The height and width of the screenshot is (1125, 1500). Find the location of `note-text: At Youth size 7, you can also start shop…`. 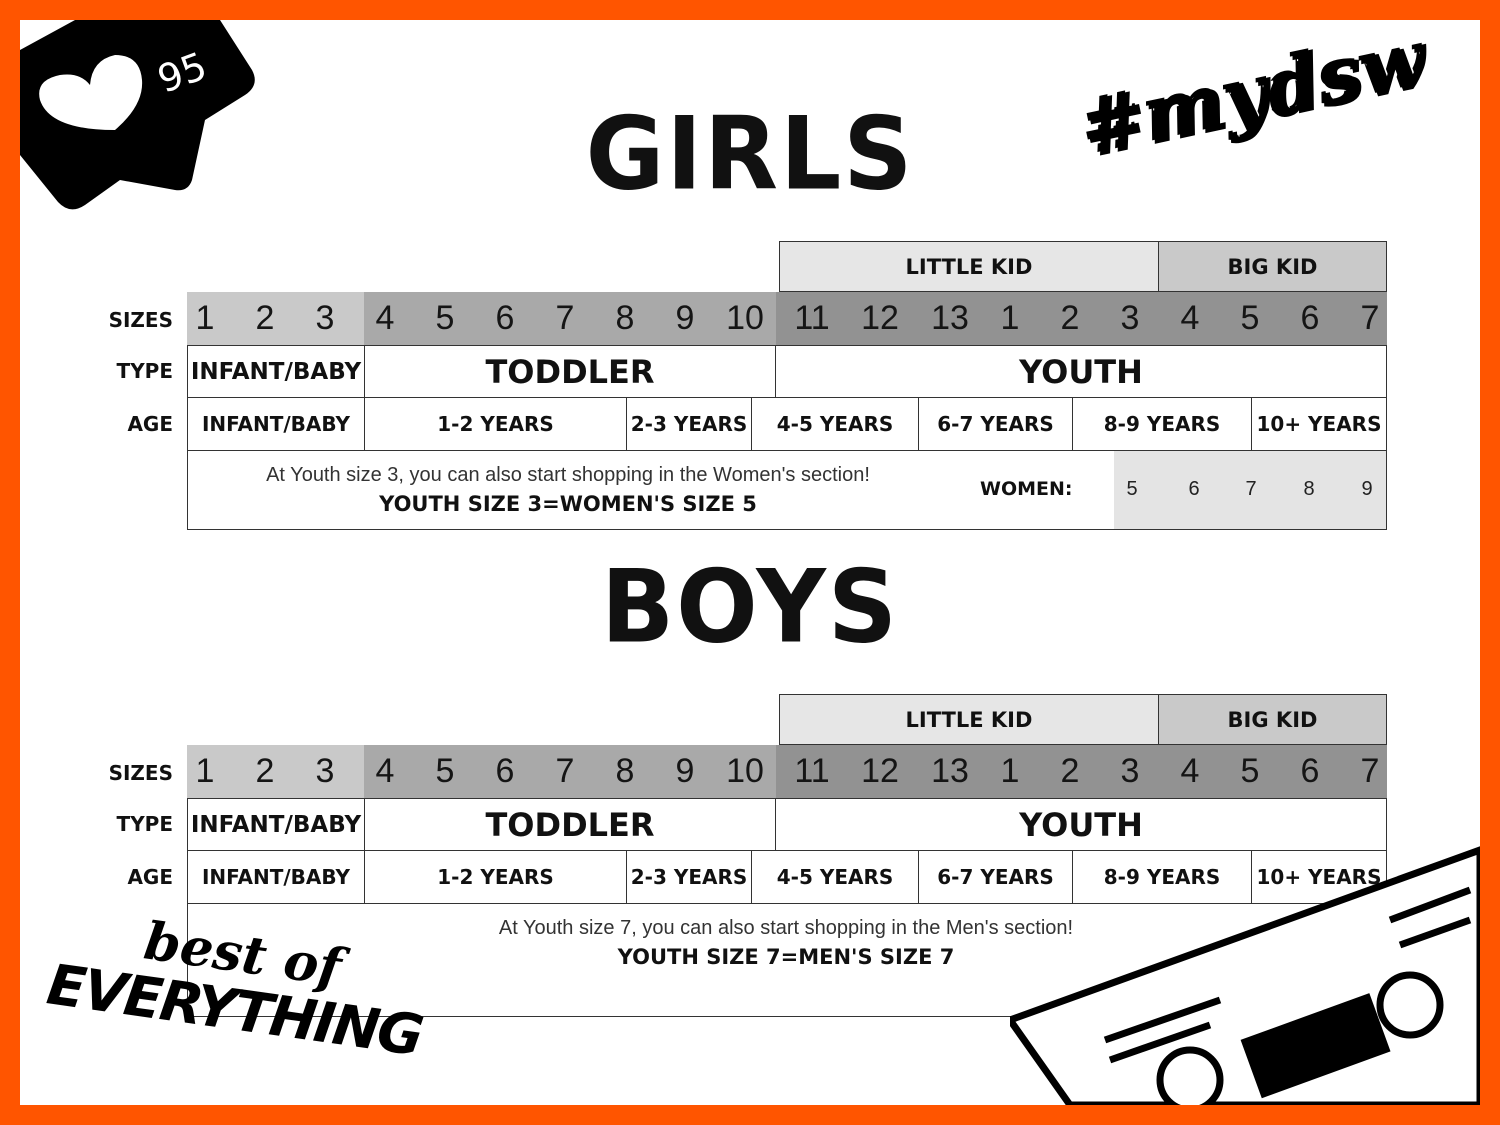

note-text: At Youth size 7, you can also start shop… is located at coordinates (786, 928).